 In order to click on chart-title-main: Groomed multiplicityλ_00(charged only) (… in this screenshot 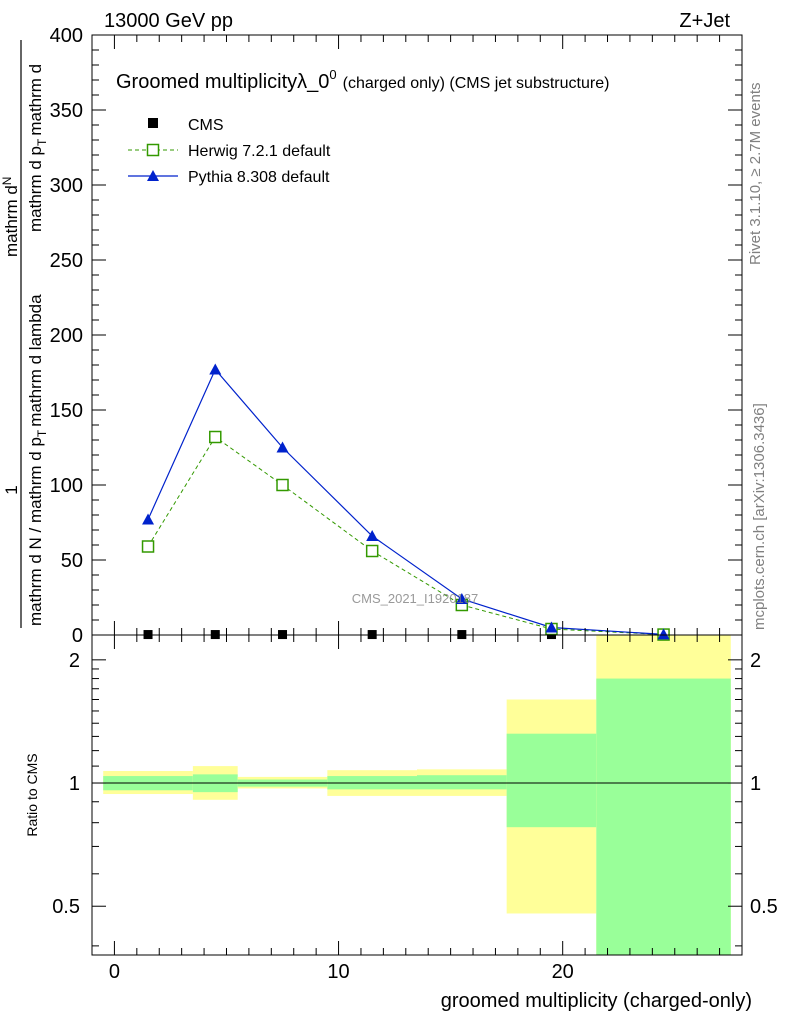, I will do `click(362, 80)`.